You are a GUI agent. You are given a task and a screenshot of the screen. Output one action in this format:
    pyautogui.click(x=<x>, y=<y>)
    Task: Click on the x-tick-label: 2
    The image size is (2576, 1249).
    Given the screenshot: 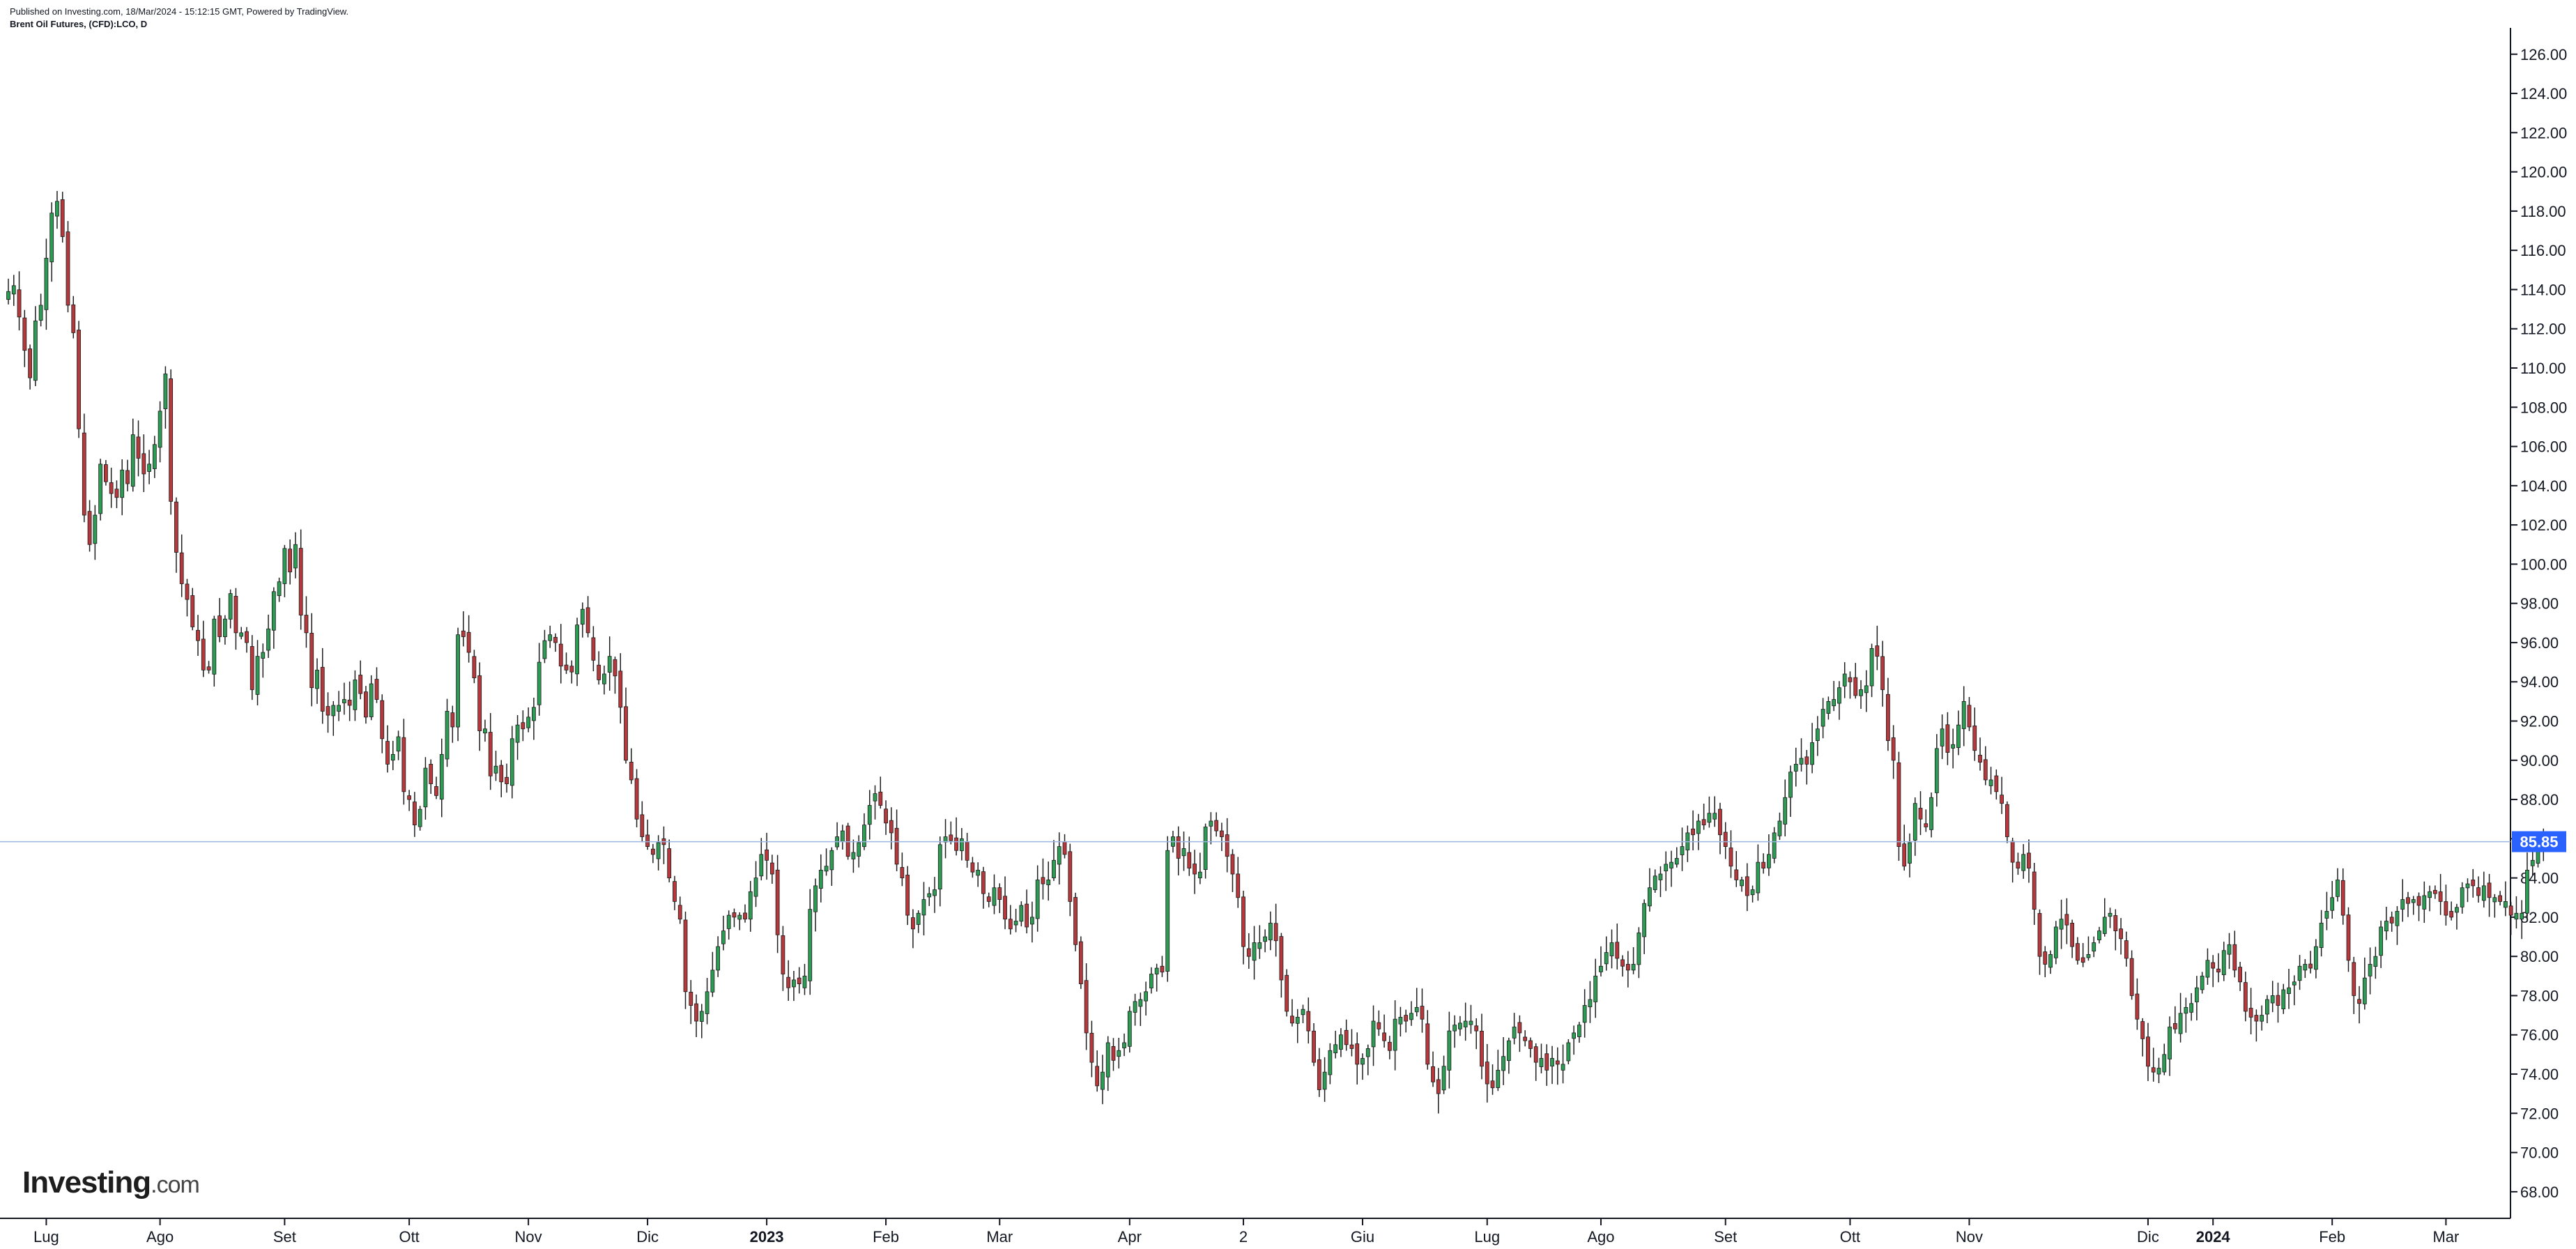 What is the action you would take?
    pyautogui.click(x=1243, y=1237)
    